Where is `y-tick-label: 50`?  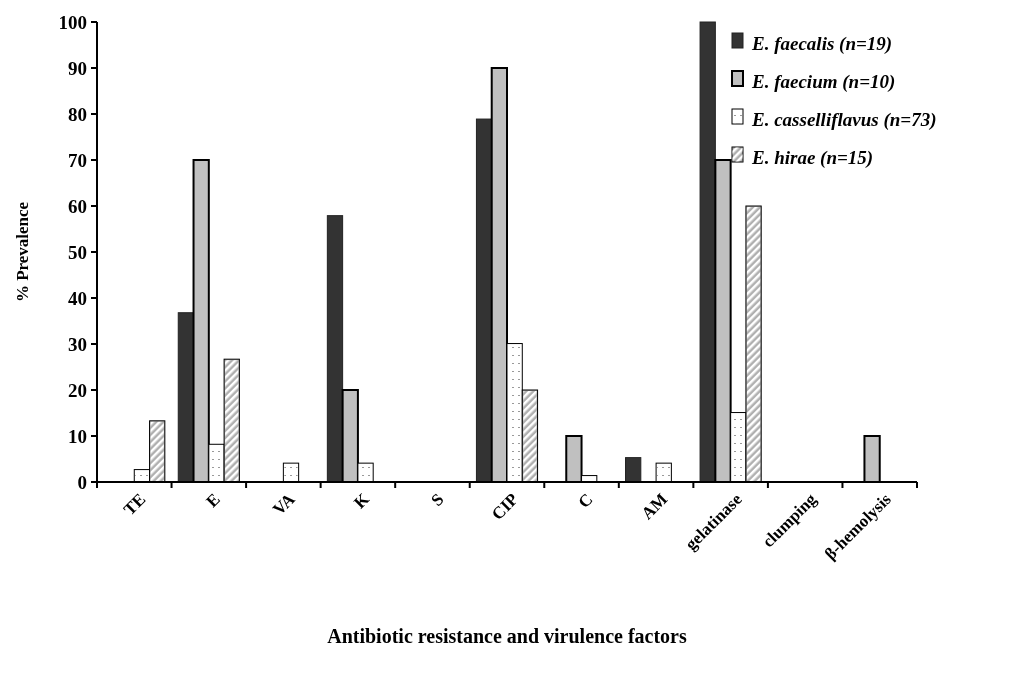
y-tick-label: 50 is located at coordinates (77, 252).